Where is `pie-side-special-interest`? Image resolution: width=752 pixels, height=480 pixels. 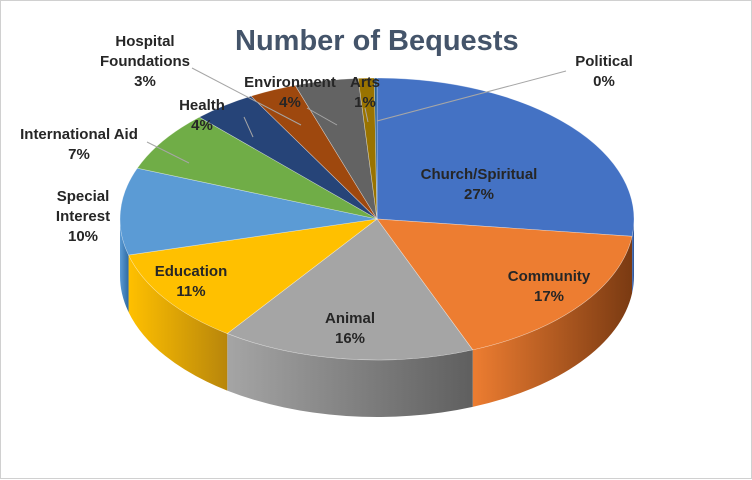
pie-side-special-interest is located at coordinates (124, 266).